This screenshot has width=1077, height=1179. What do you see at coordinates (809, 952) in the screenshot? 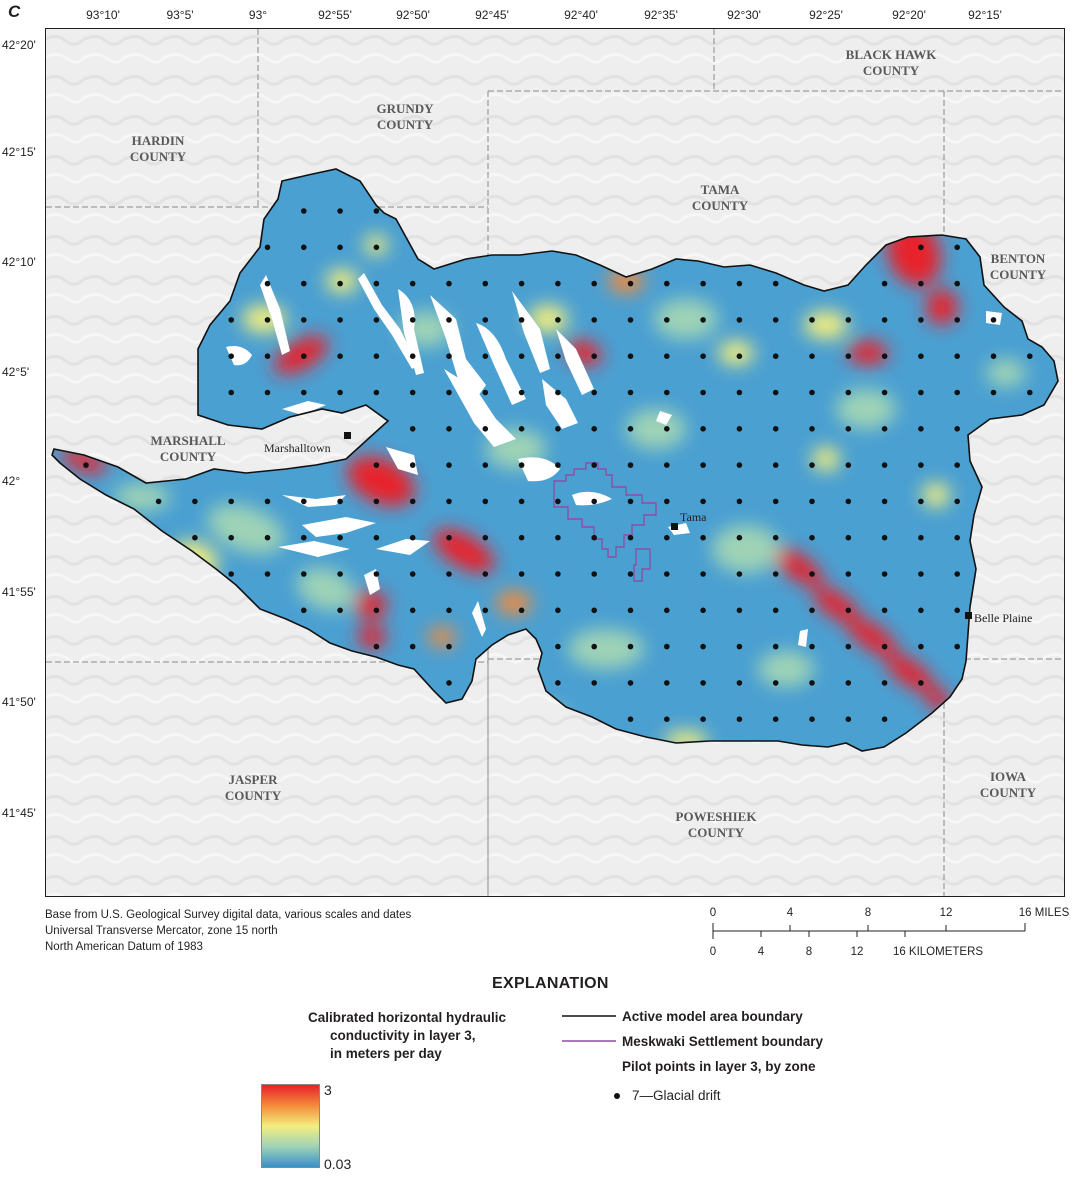
I see `scale-km-label: 8` at bounding box center [809, 952].